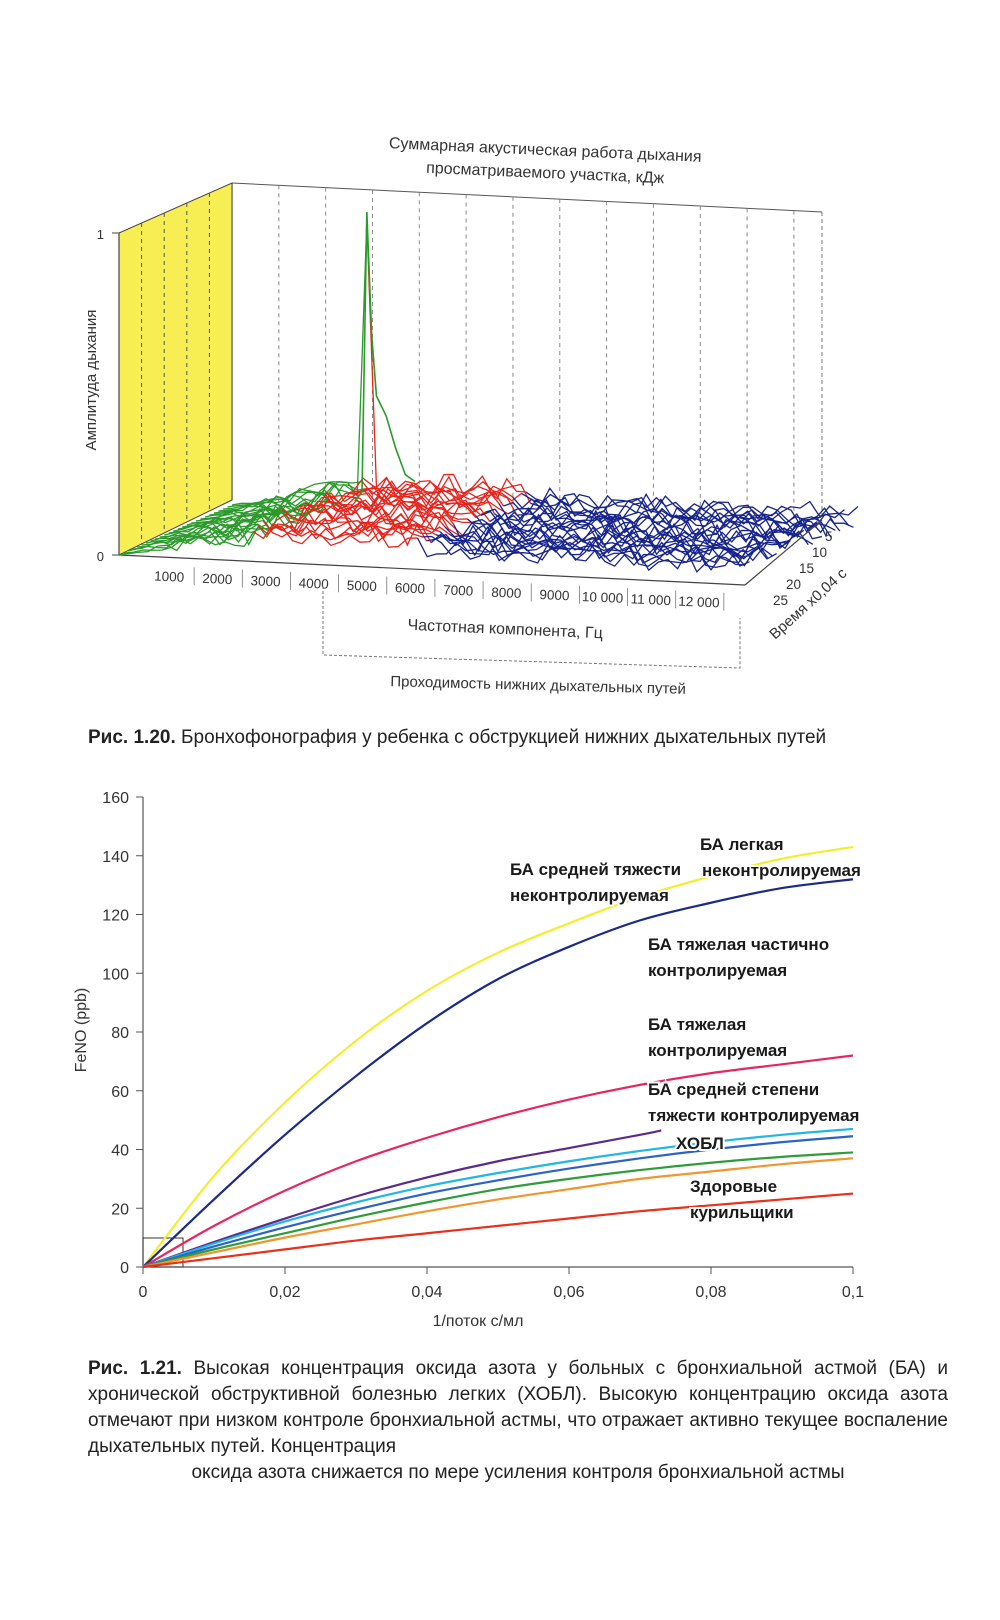  I want to click on x-axis-front, so click(432, 570).